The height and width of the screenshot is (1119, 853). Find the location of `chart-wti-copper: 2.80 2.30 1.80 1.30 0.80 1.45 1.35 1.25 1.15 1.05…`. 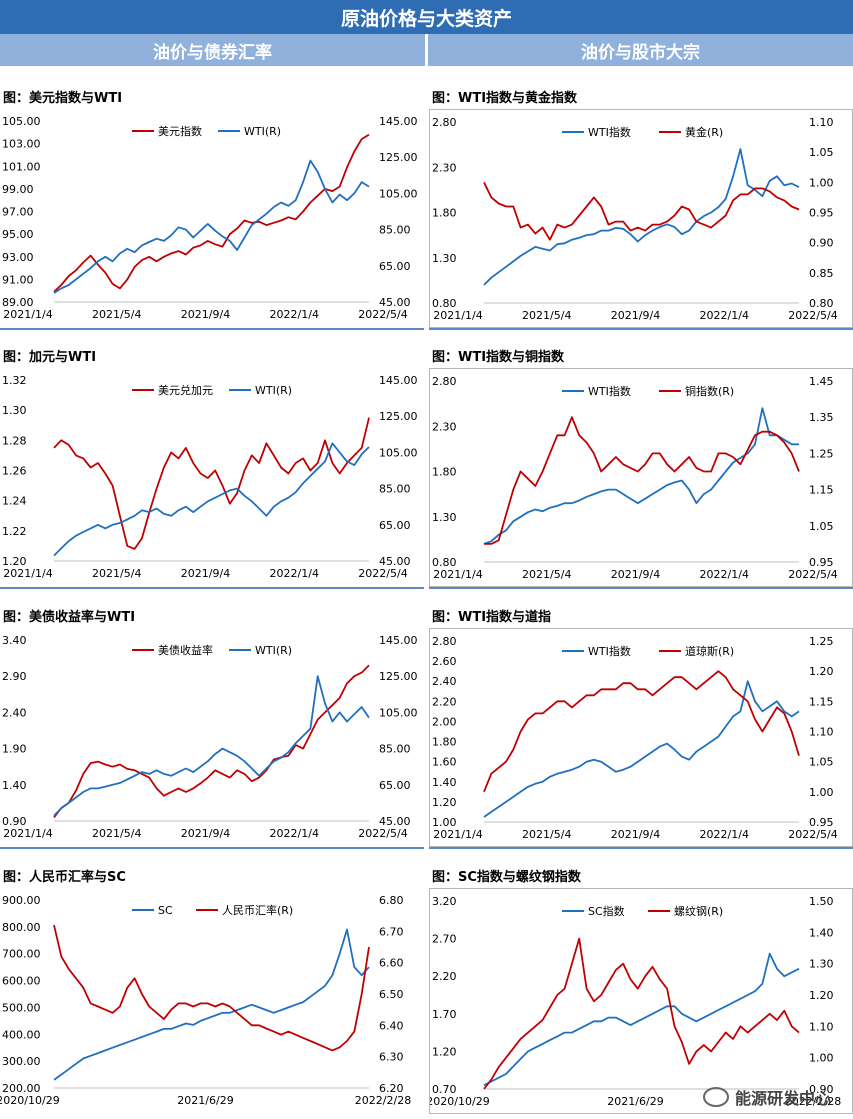

chart-wti-copper: 2.80 2.30 1.80 1.30 0.80 1.45 1.35 1.25 1.15 1.05… is located at coordinates (635, 478).